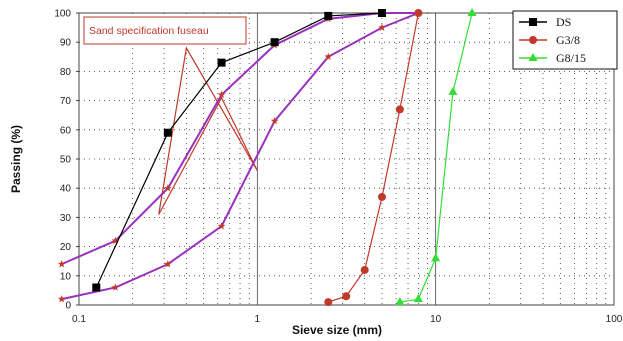 Image resolution: width=623 pixels, height=341 pixels. Describe the element at coordinates (436, 319) in the screenshot. I see `x-tick-label: 10` at that location.